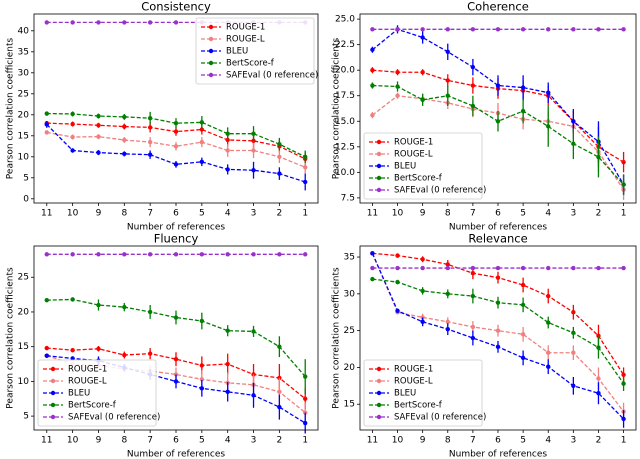  I want to click on legend-label: SAFEval (0 reference), so click(114, 418).